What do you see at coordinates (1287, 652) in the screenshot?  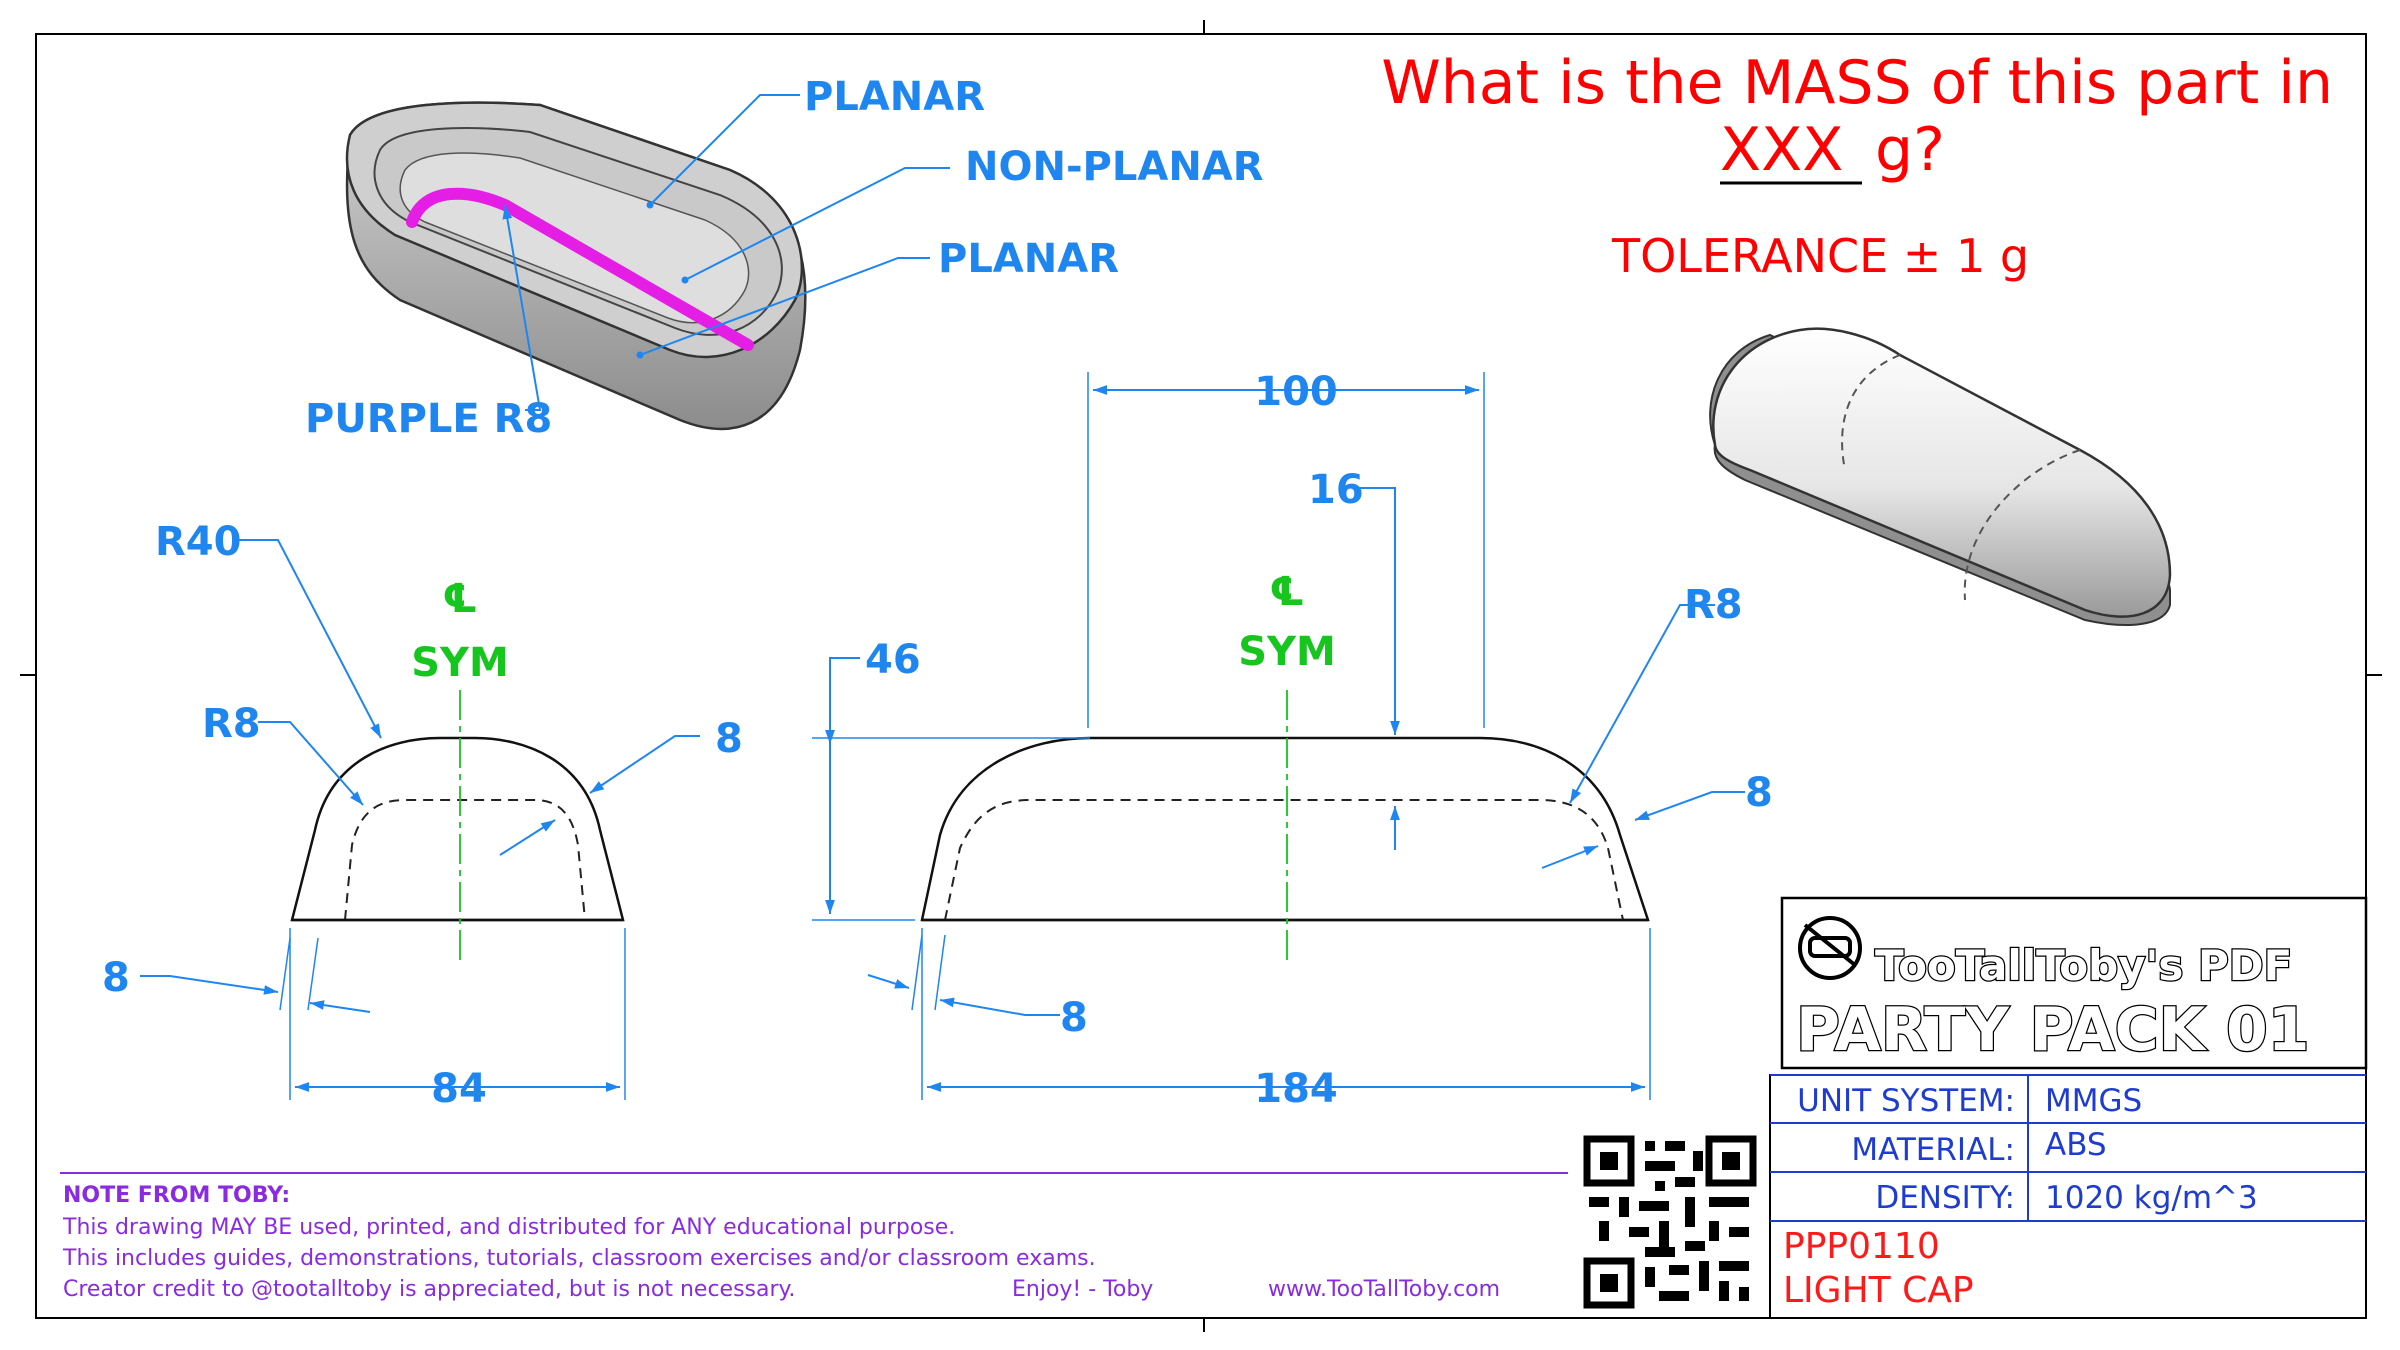 I see `side-sym-label: SYM` at bounding box center [1287, 652].